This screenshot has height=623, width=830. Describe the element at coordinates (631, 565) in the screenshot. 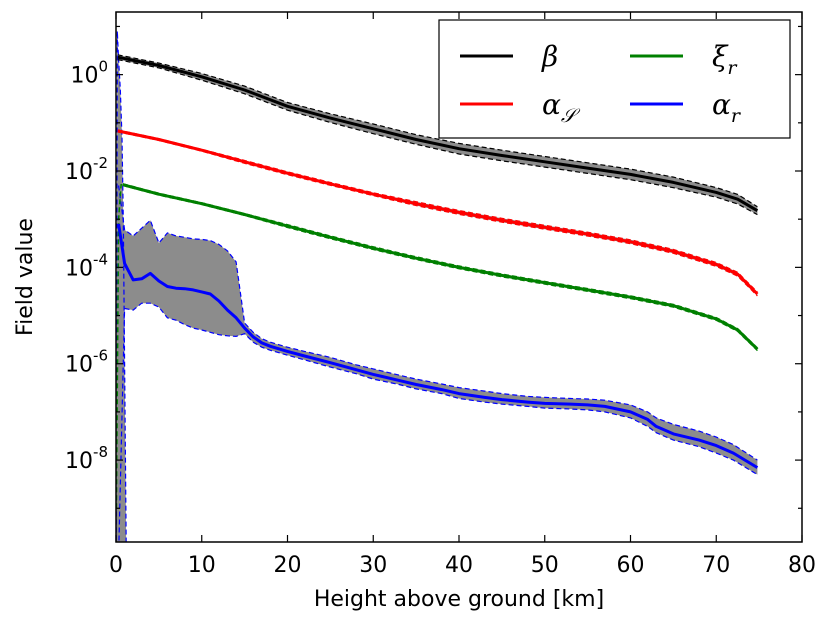

I see `x-tick-label: 60` at that location.